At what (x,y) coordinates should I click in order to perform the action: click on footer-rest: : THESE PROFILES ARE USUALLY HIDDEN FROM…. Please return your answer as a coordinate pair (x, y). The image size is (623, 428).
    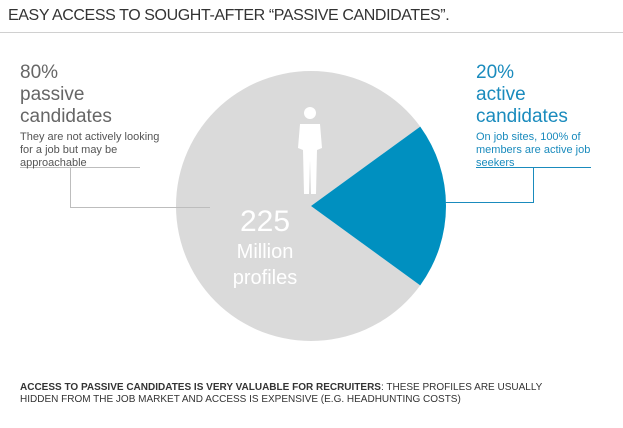
    Looking at the image, I should click on (281, 393).